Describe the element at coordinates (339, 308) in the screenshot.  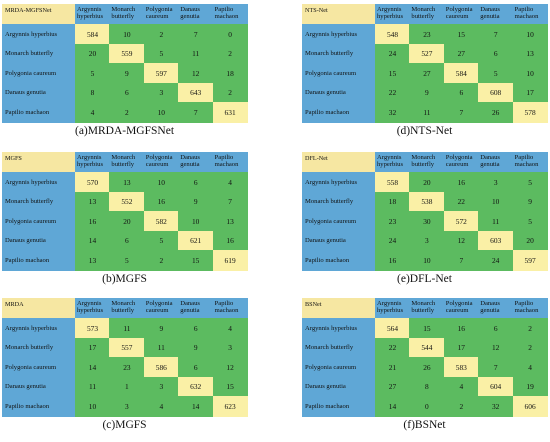
I see `corner-label: BSNet` at that location.